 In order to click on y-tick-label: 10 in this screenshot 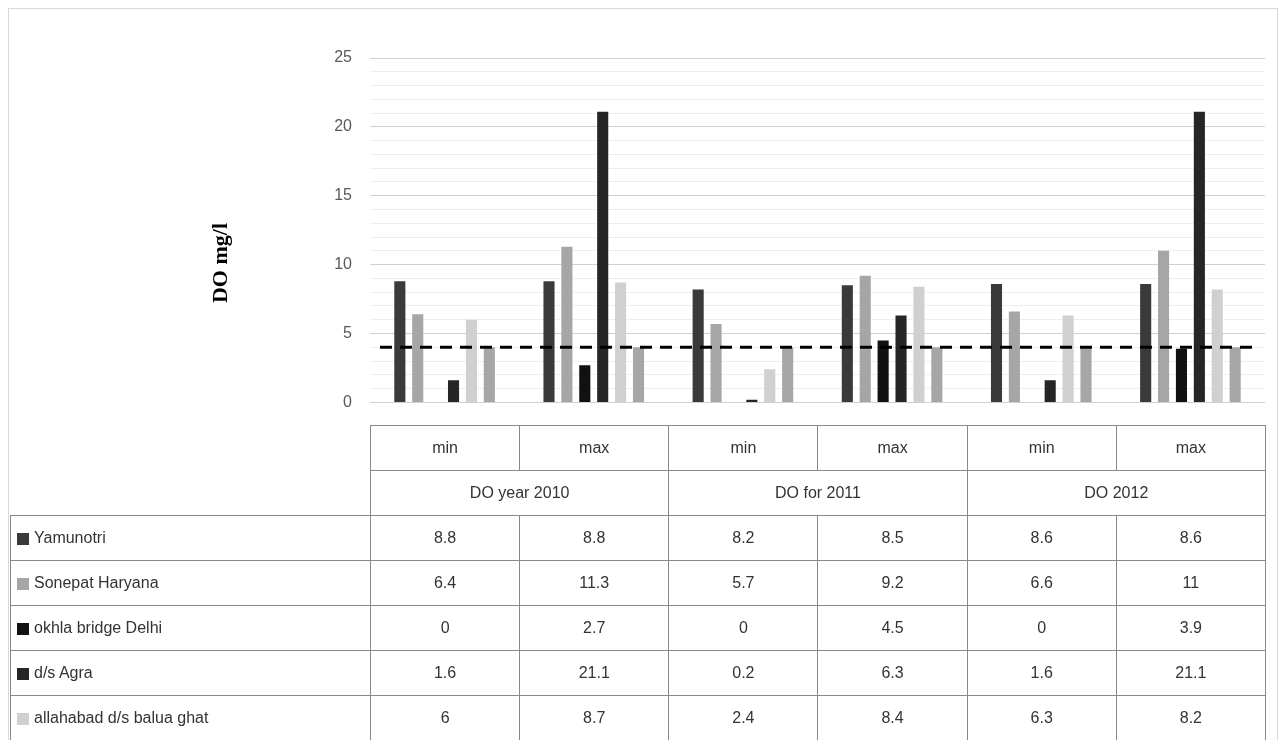, I will do `click(343, 264)`.